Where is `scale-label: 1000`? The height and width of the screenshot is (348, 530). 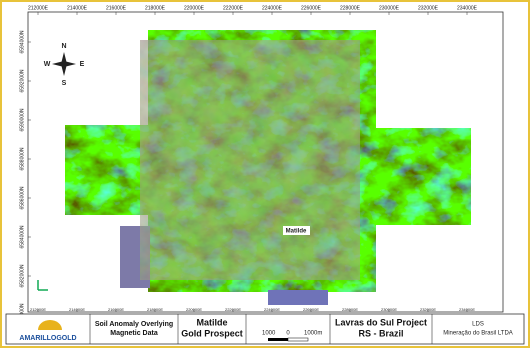
scale-label: 1000 is located at coordinates (269, 334).